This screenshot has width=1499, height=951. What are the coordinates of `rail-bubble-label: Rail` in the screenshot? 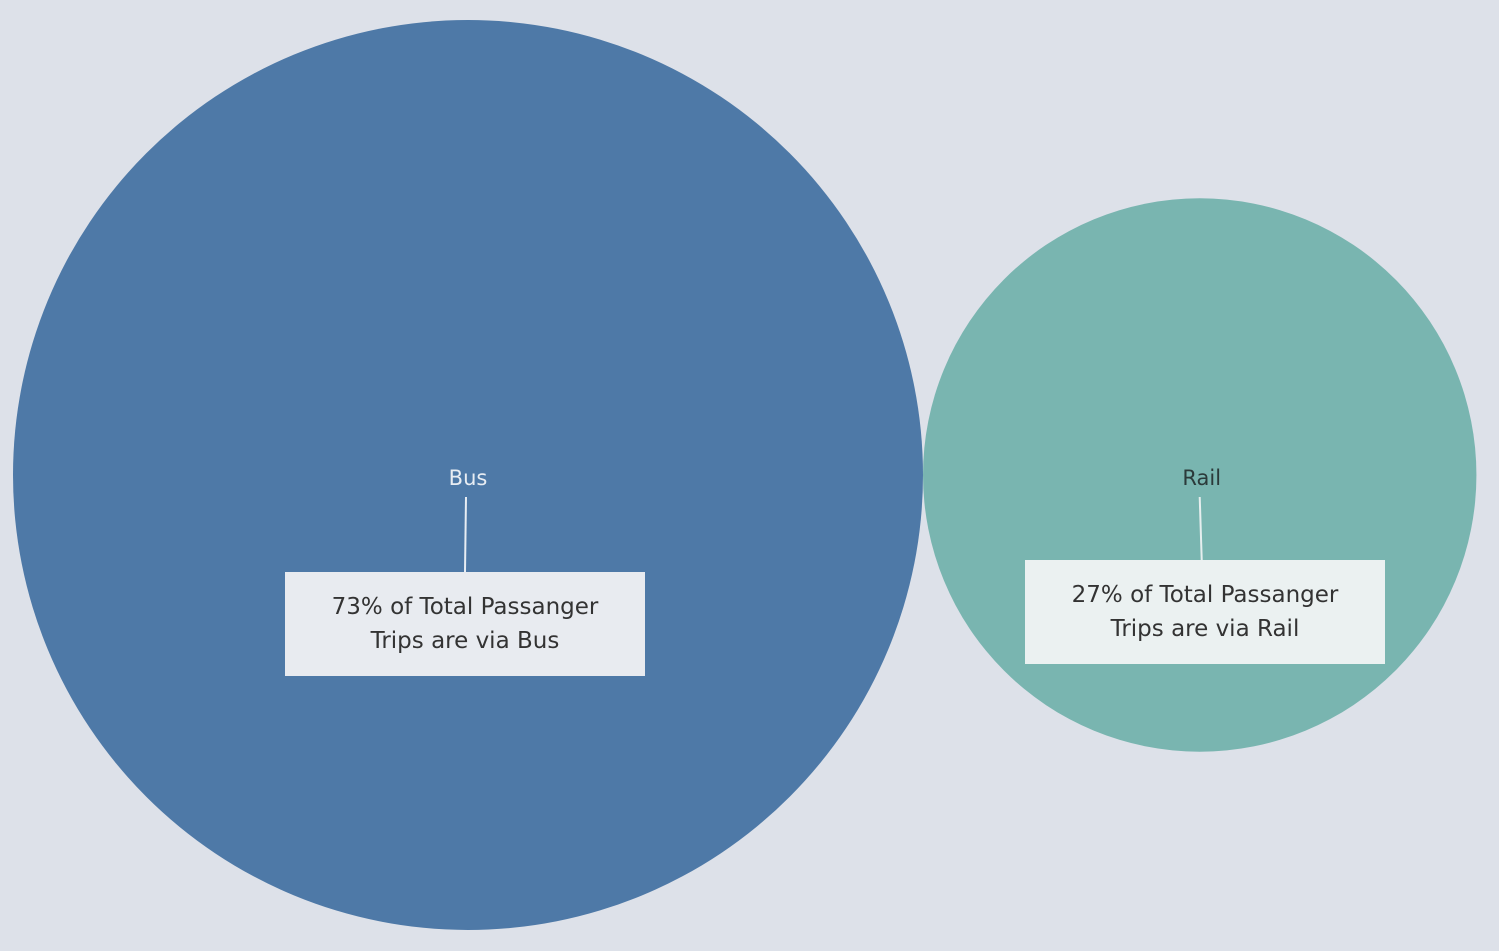 It's located at (1201, 478).